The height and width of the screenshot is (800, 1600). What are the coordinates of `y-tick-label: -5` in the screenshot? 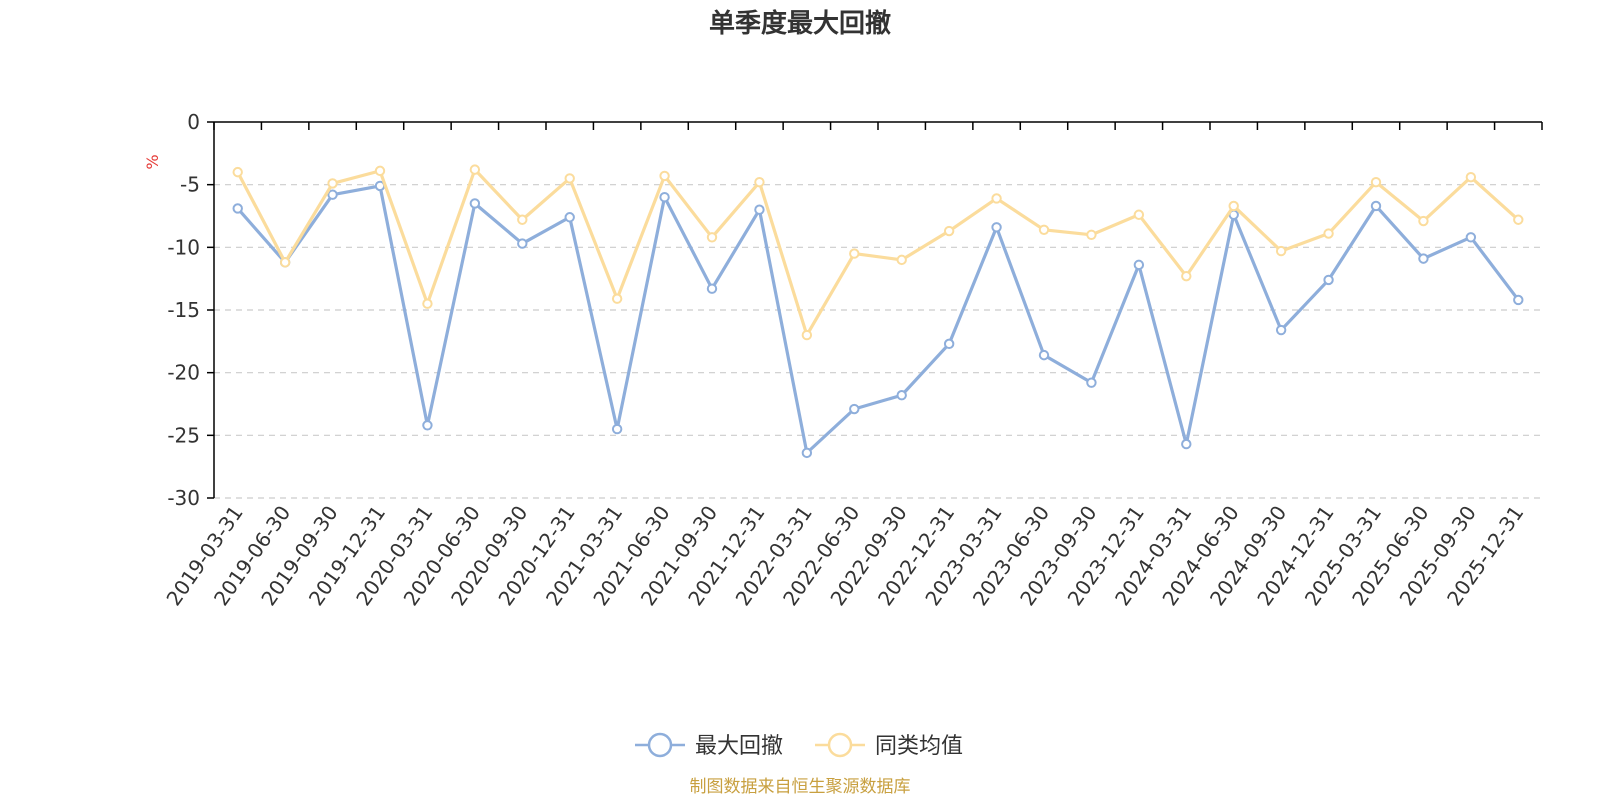 It's located at (190, 185).